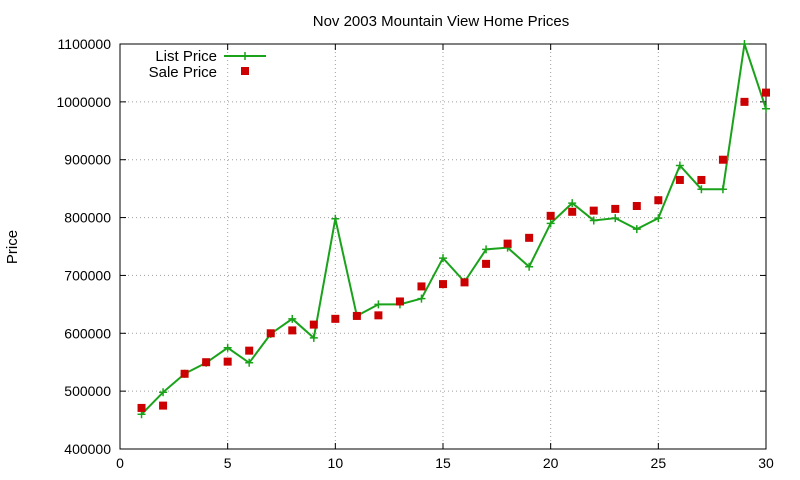 The image size is (800, 480). Describe the element at coordinates (87, 449) in the screenshot. I see `y-tick-label: 400000` at that location.